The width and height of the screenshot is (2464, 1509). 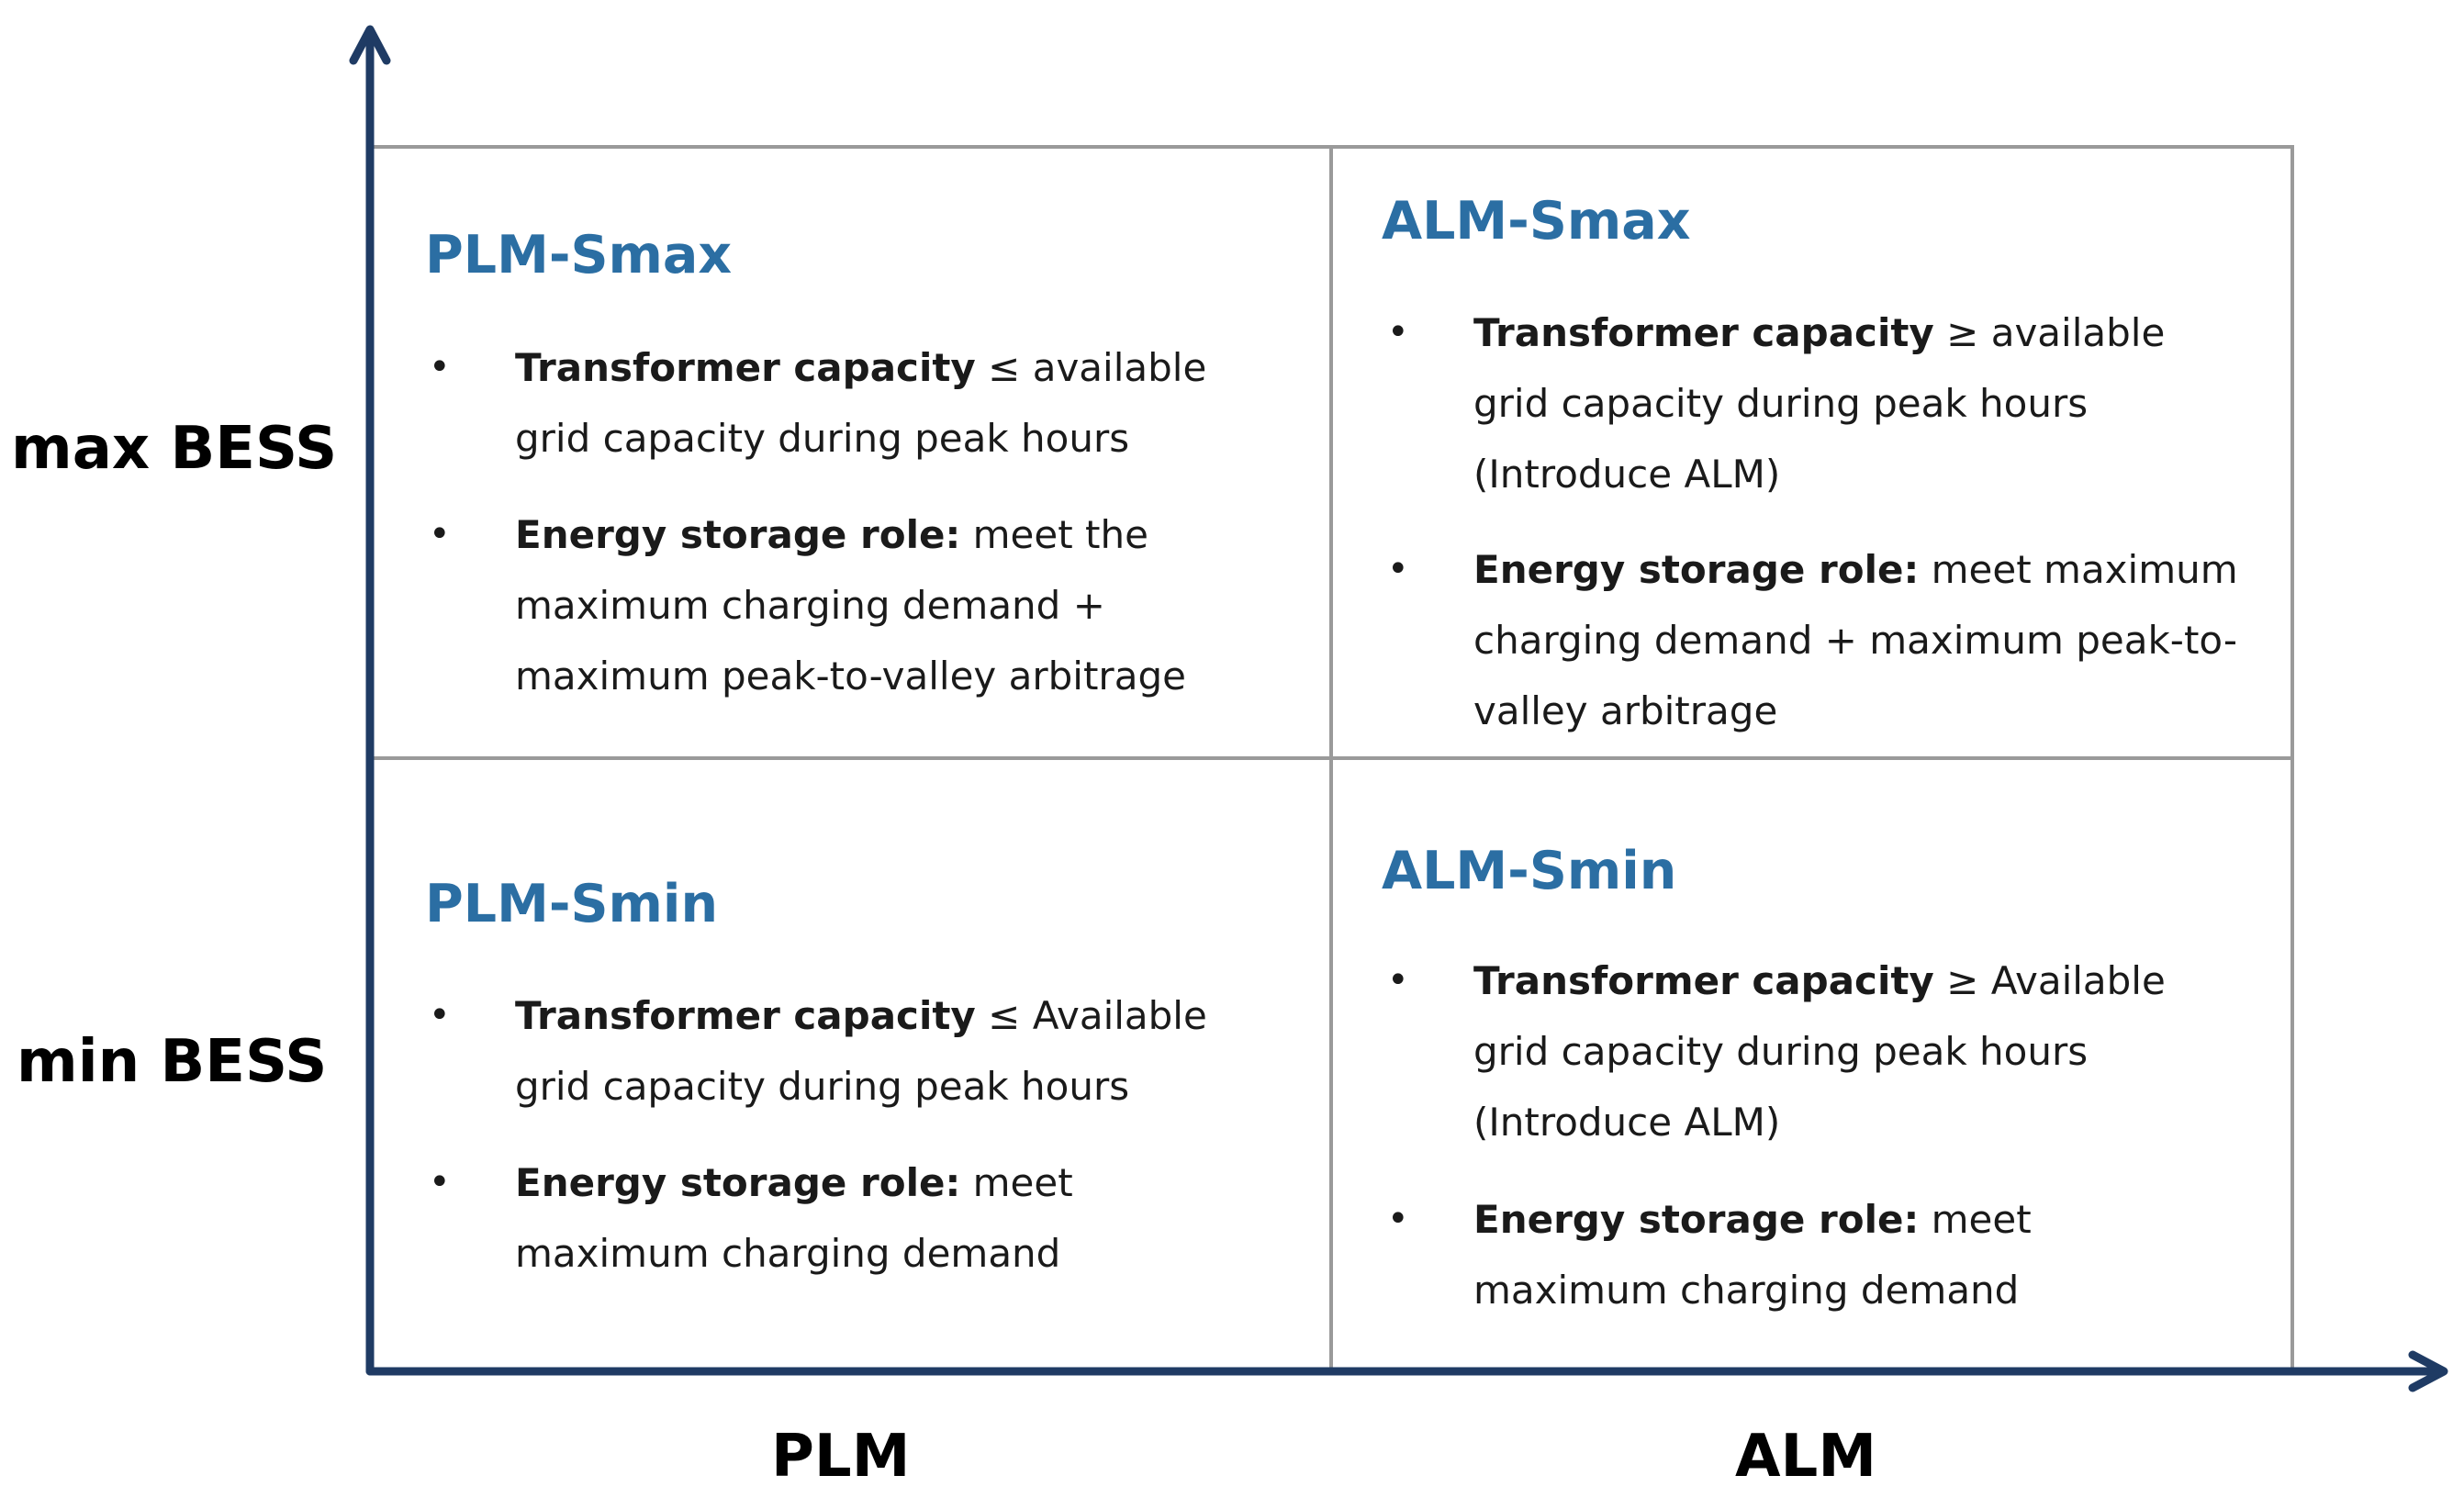 What do you see at coordinates (1529, 871) in the screenshot?
I see `quadrant-title: ALM-Smin` at bounding box center [1529, 871].